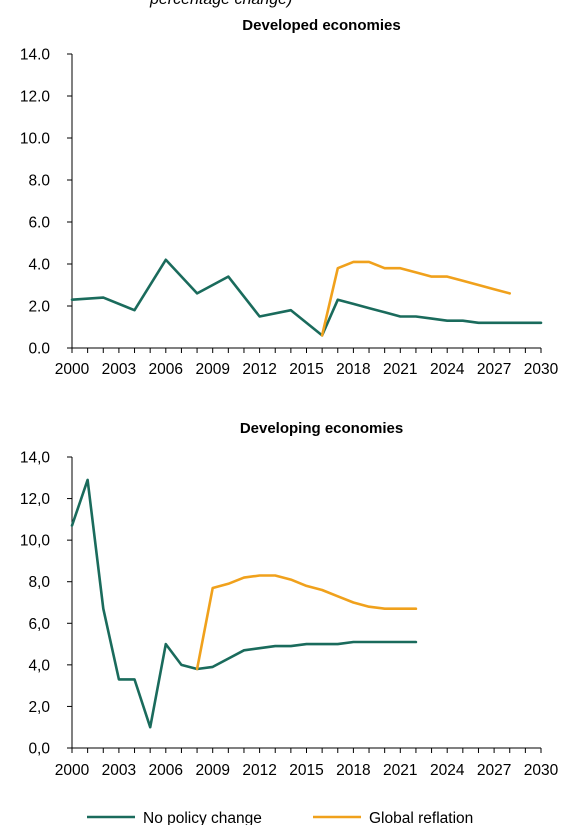 This screenshot has height=825, width=566. I want to click on y-tick-label: 6,0, so click(39, 624).